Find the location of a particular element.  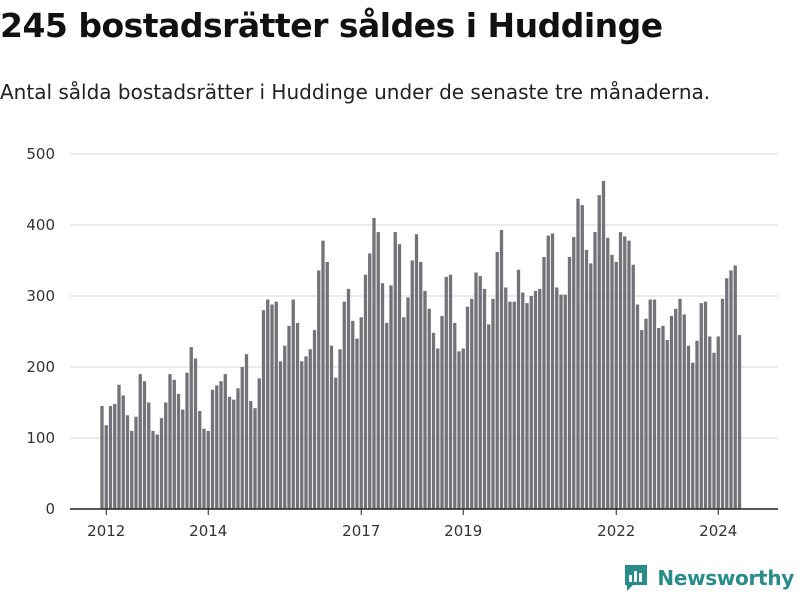

x-axis-ticks: 2012 2014 2017 2019 2022 2024 is located at coordinates (412, 524).